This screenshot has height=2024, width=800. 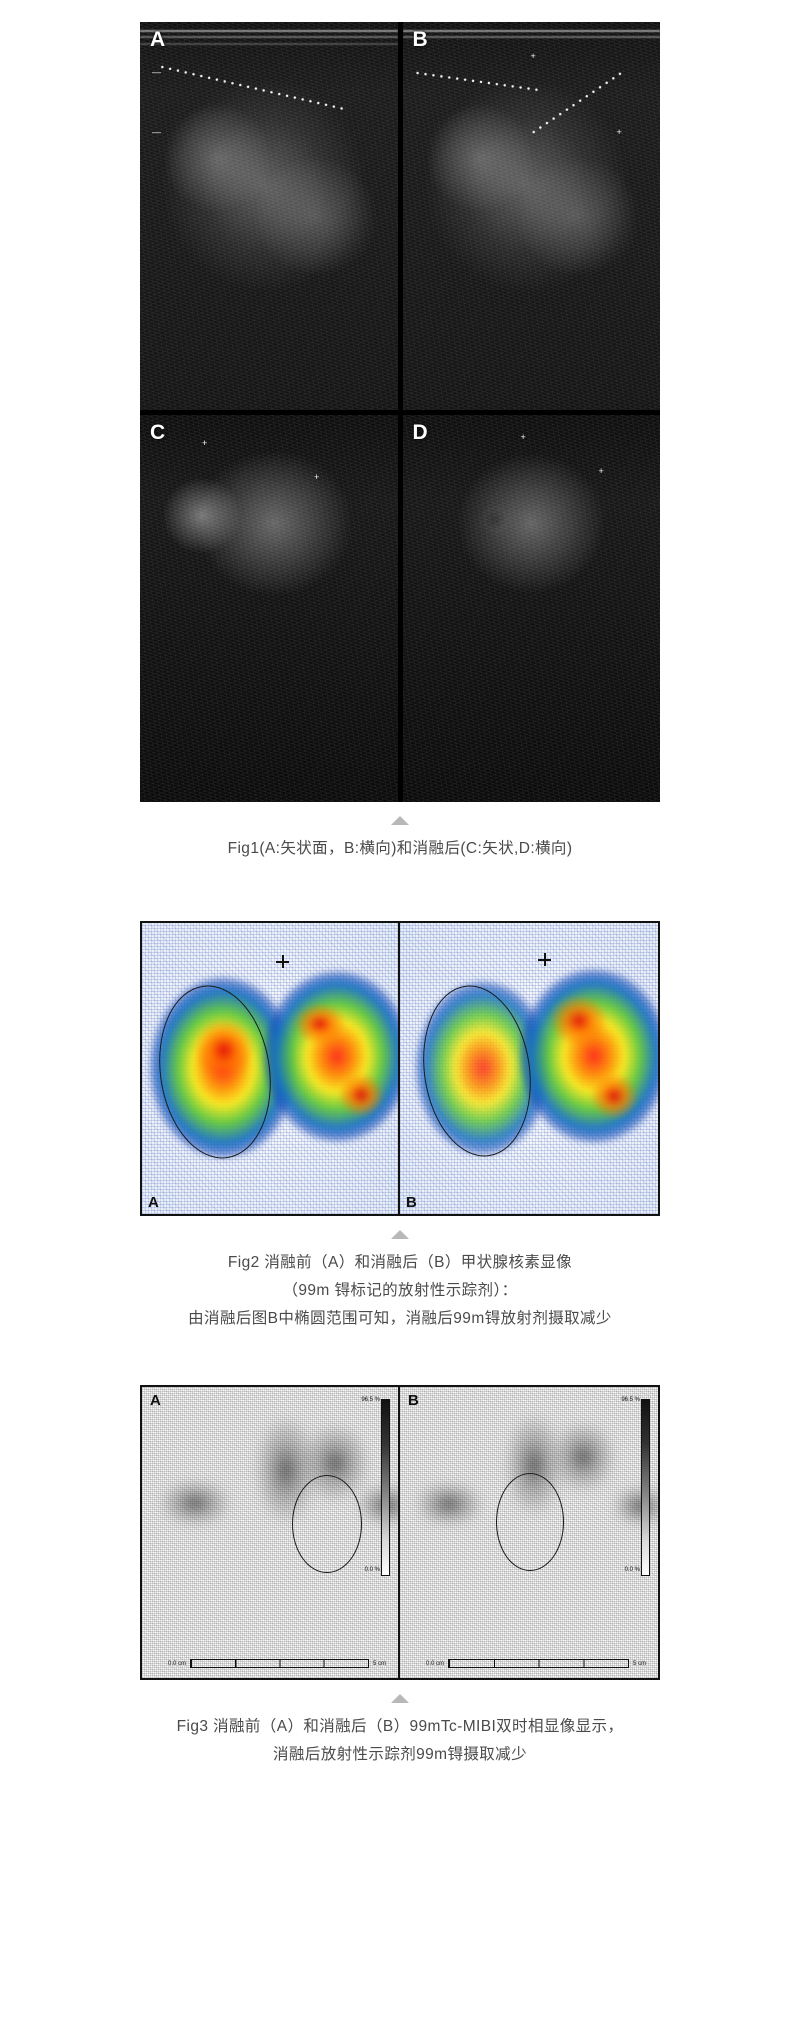 I want to click on figure-2-marker, so click(x=400, y=1234).